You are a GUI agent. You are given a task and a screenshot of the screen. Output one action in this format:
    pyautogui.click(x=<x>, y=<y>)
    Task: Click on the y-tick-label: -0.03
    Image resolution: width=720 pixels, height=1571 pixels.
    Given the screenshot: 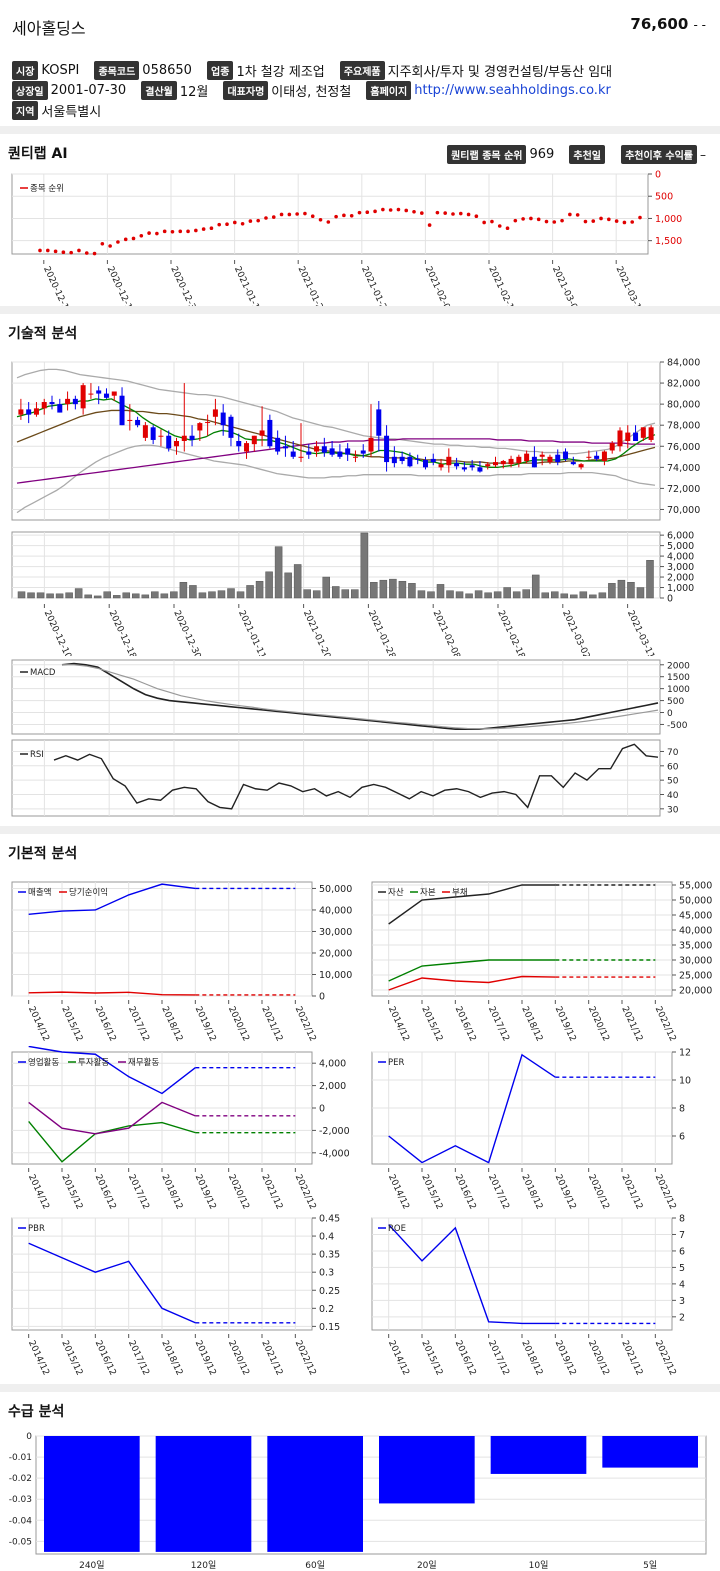 What is the action you would take?
    pyautogui.click(x=20, y=1500)
    